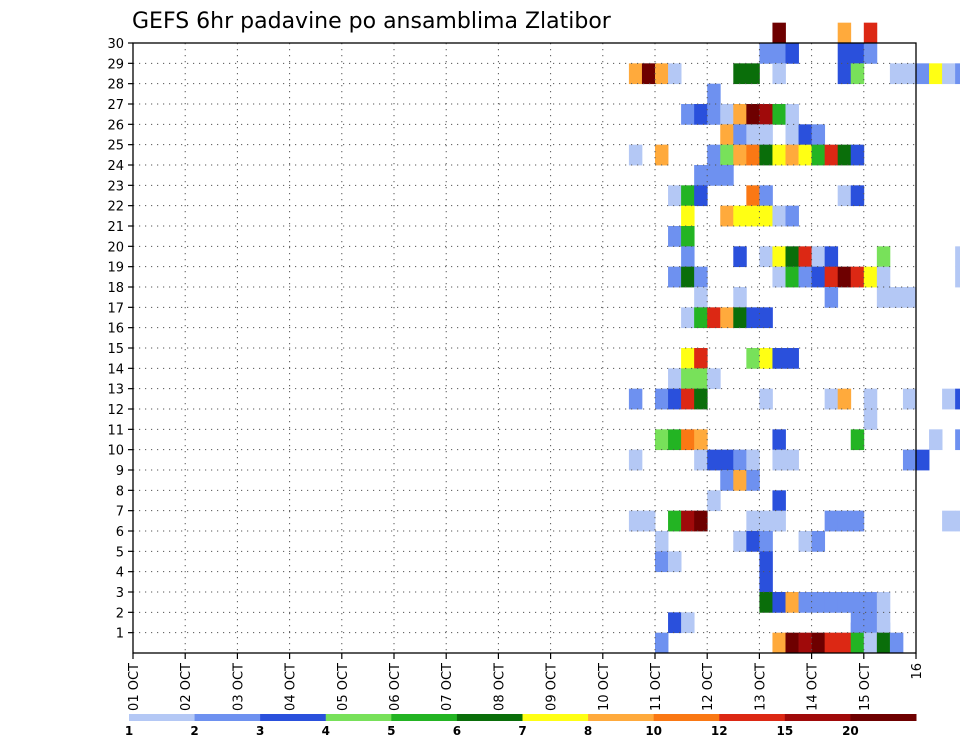 The image size is (960, 742). I want to click on colorbar-label: 8, so click(588, 731).